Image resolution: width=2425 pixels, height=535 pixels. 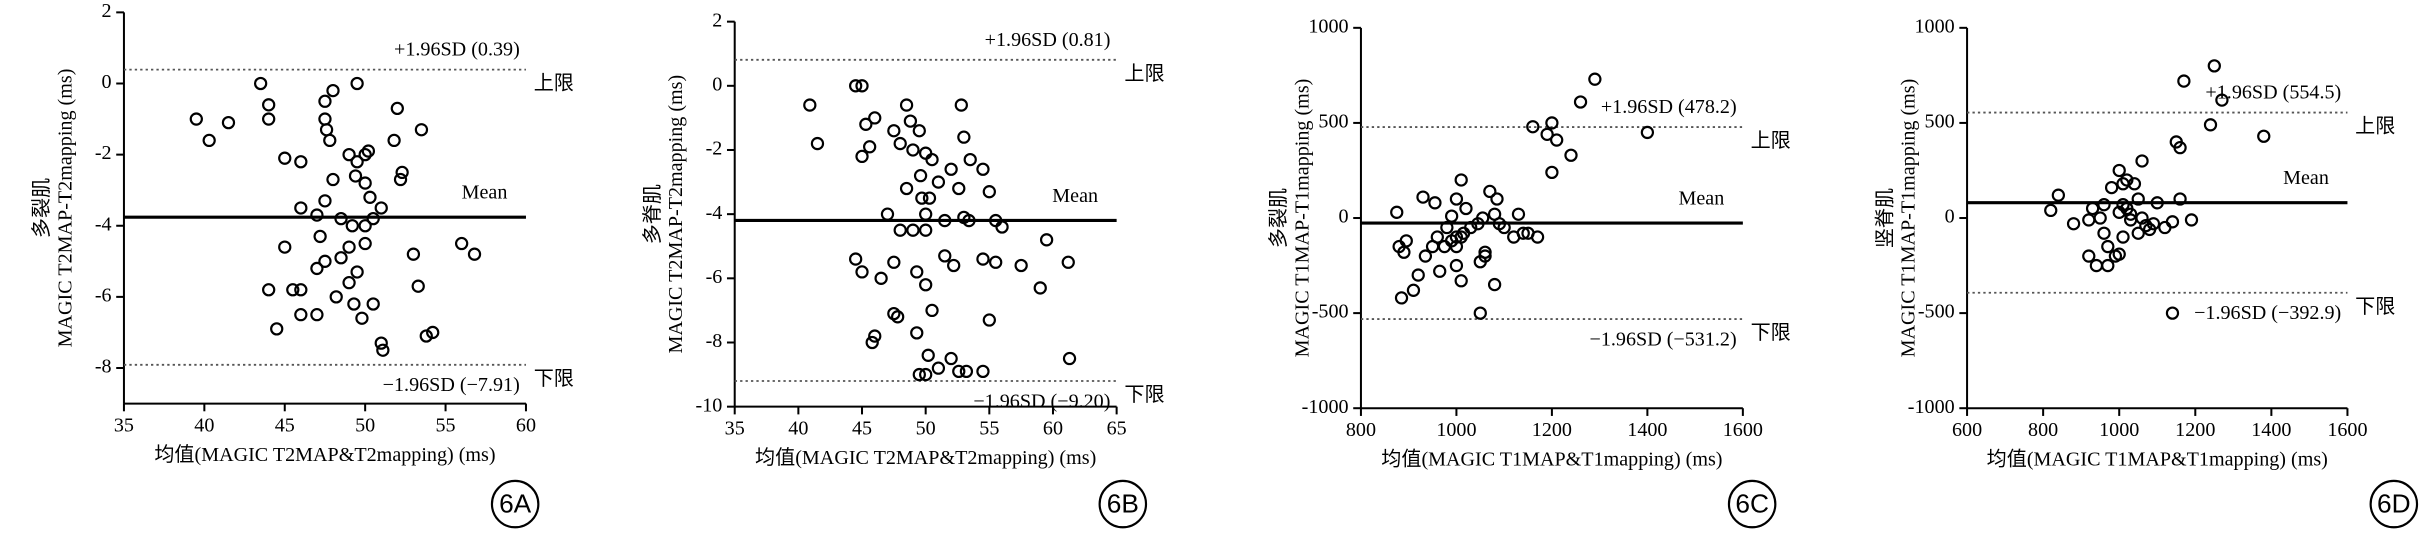 I want to click on y-tick-label: 1000, so click(x=1328, y=26).